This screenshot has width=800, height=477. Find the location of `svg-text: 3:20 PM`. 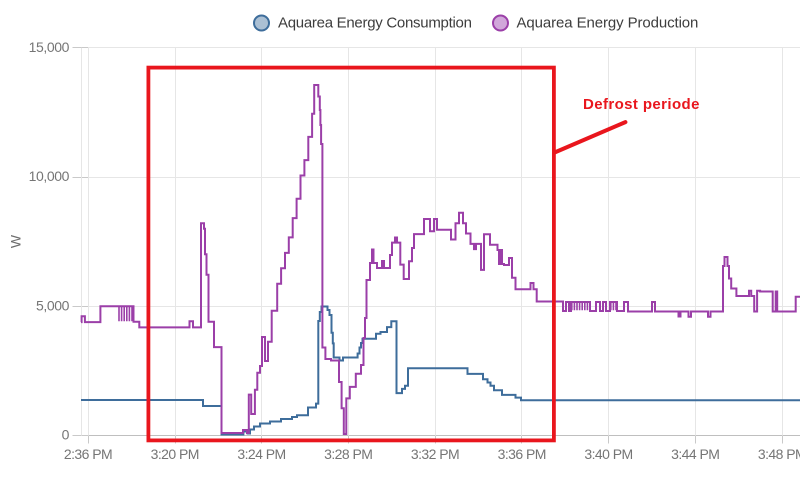

svg-text: 3:20 PM is located at coordinates (175, 454).